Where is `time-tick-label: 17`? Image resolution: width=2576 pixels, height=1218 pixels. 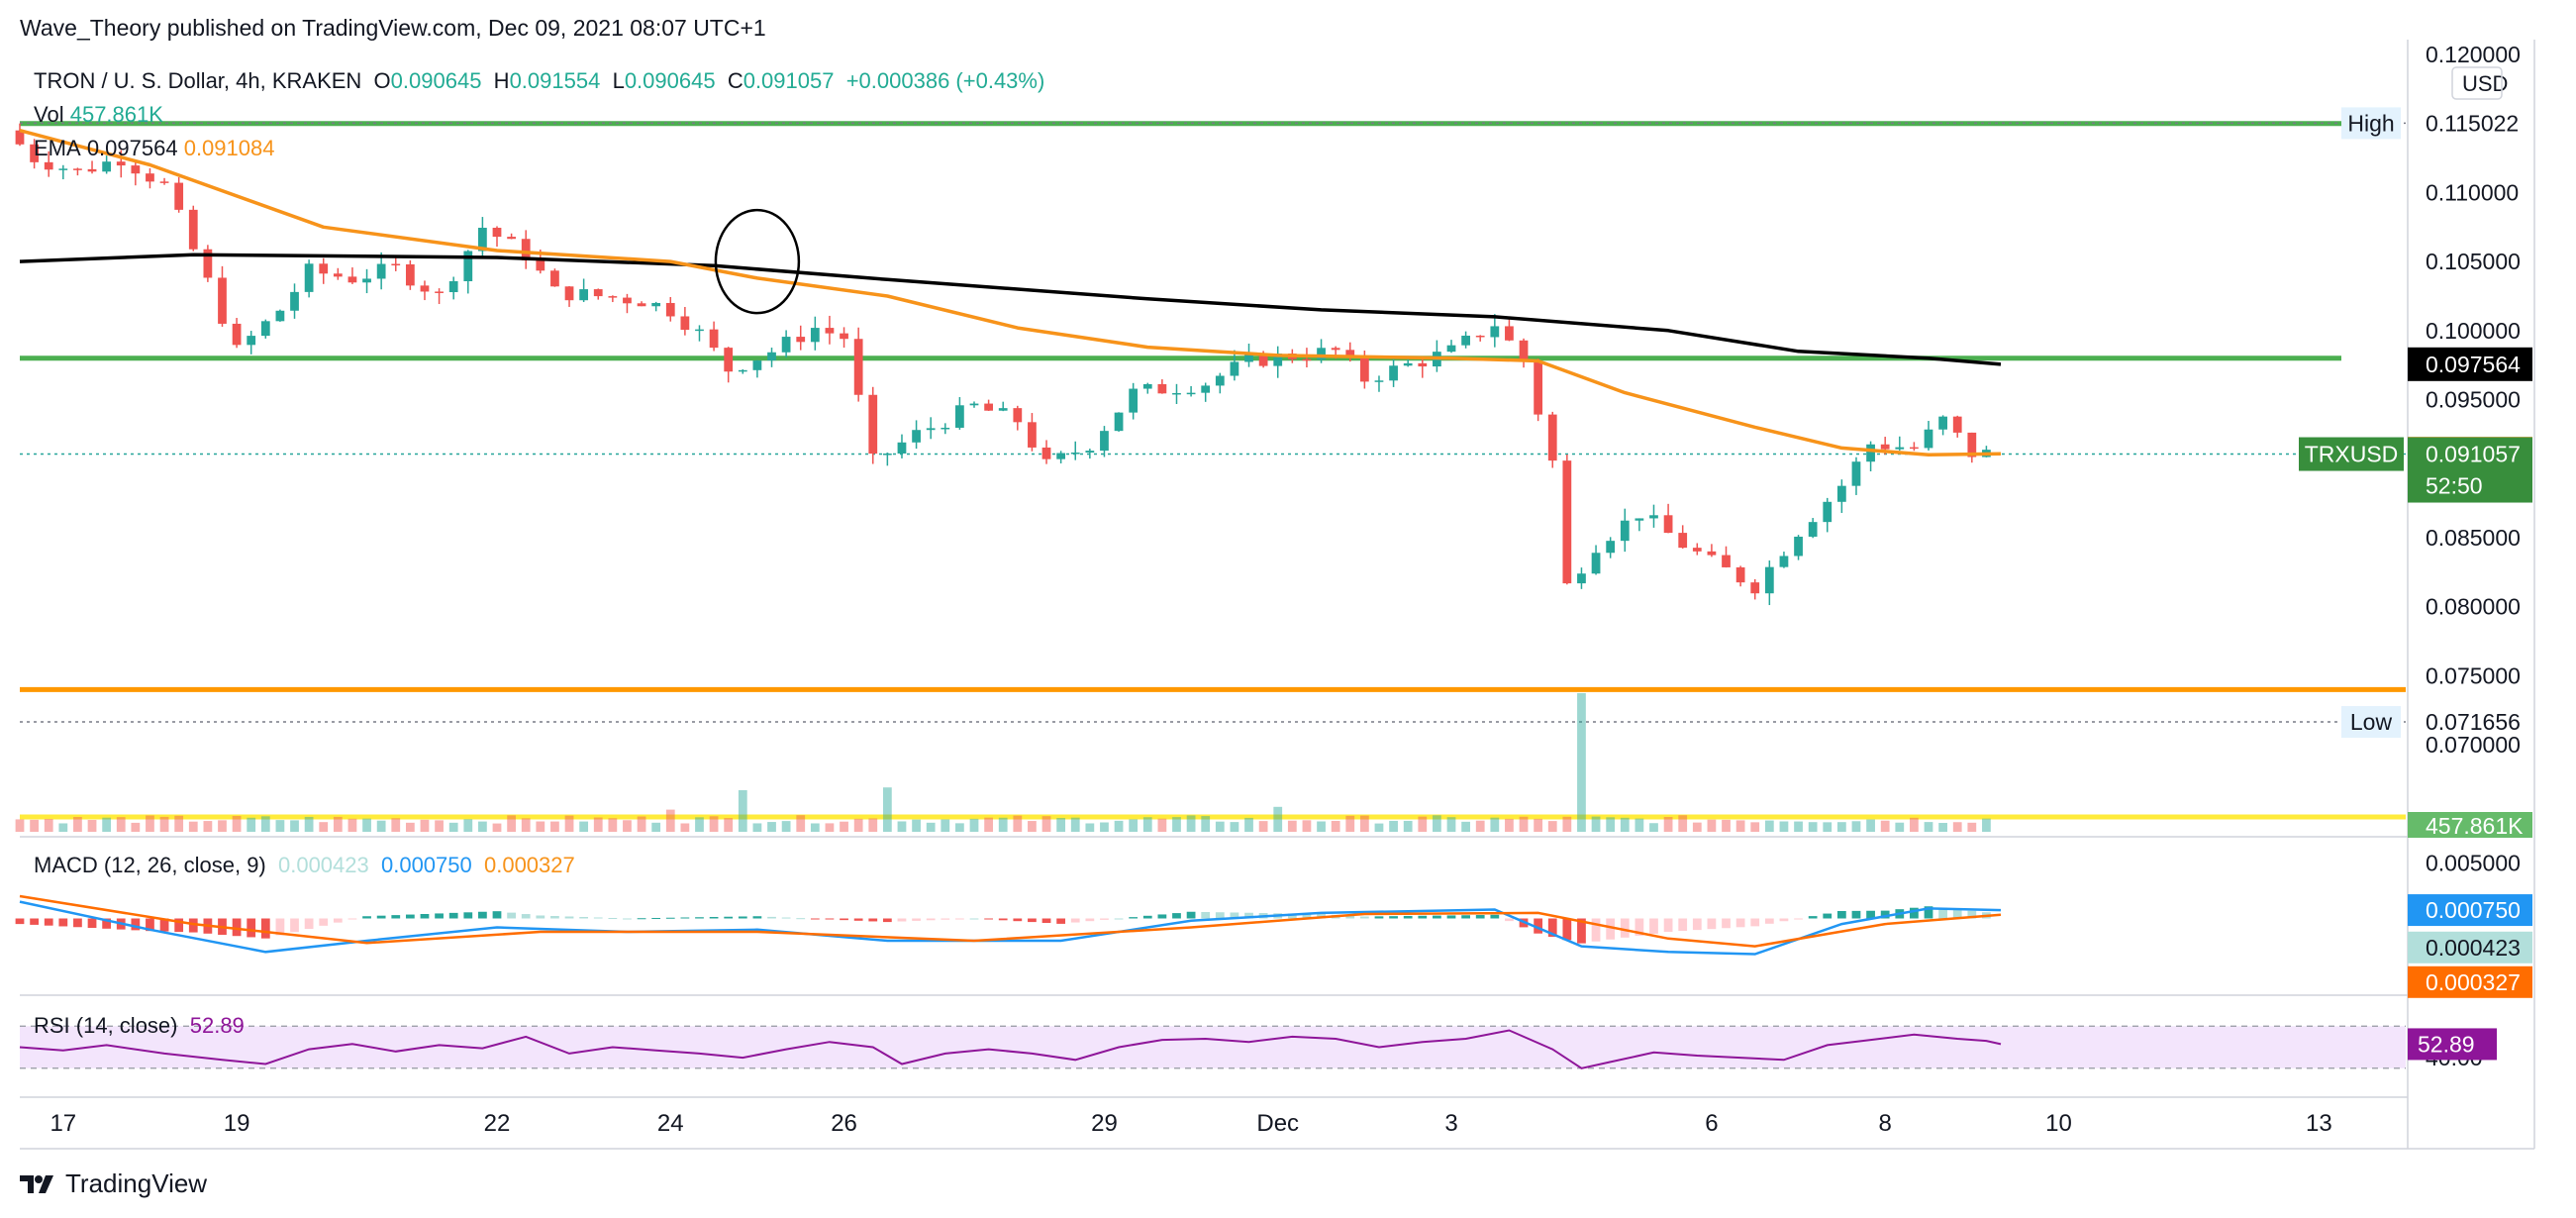
time-tick-label: 17 is located at coordinates (63, 1123).